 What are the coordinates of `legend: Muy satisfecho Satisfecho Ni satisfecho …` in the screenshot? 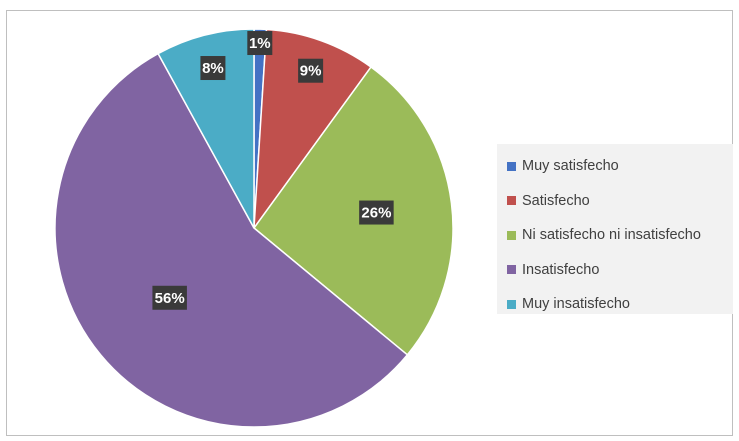 It's located at (615, 229).